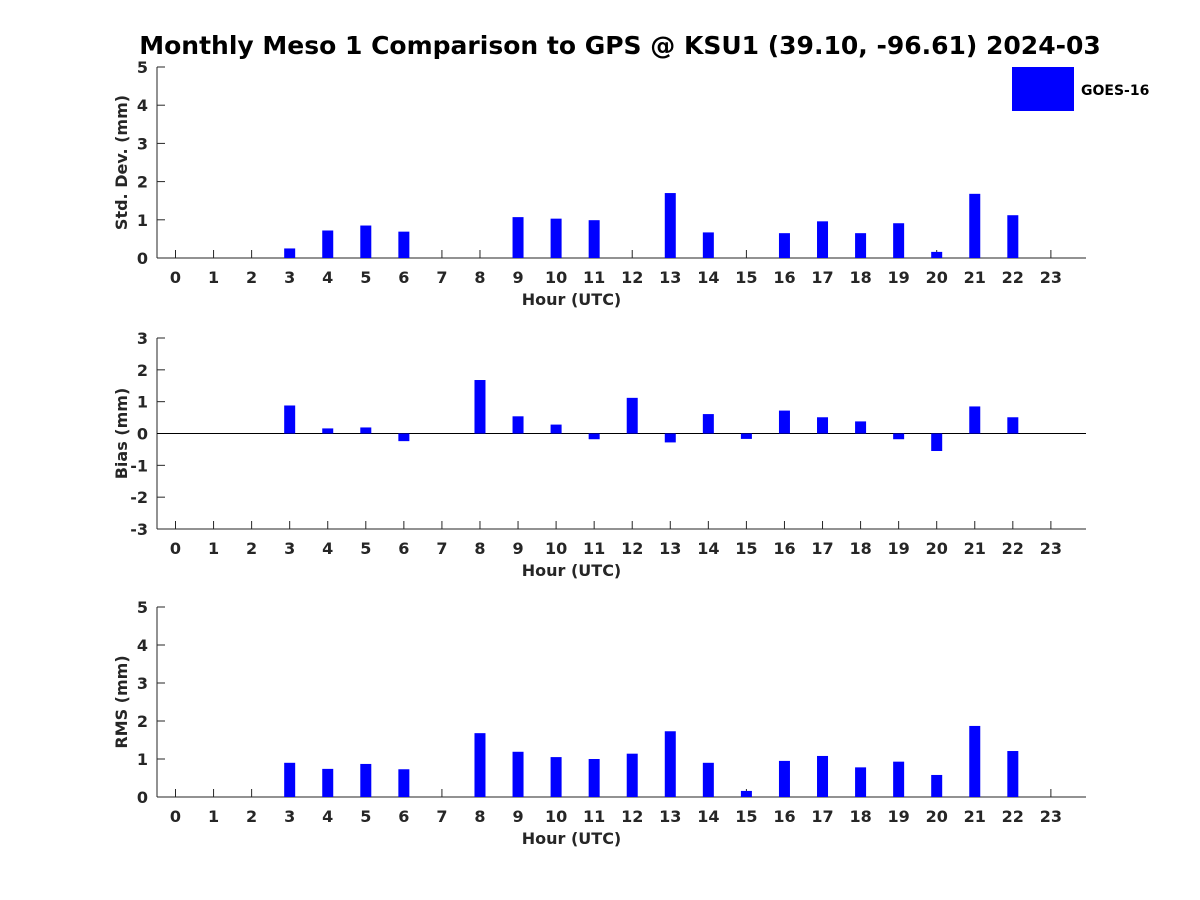  Describe the element at coordinates (1043, 89) in the screenshot. I see `legend-swatch` at that location.